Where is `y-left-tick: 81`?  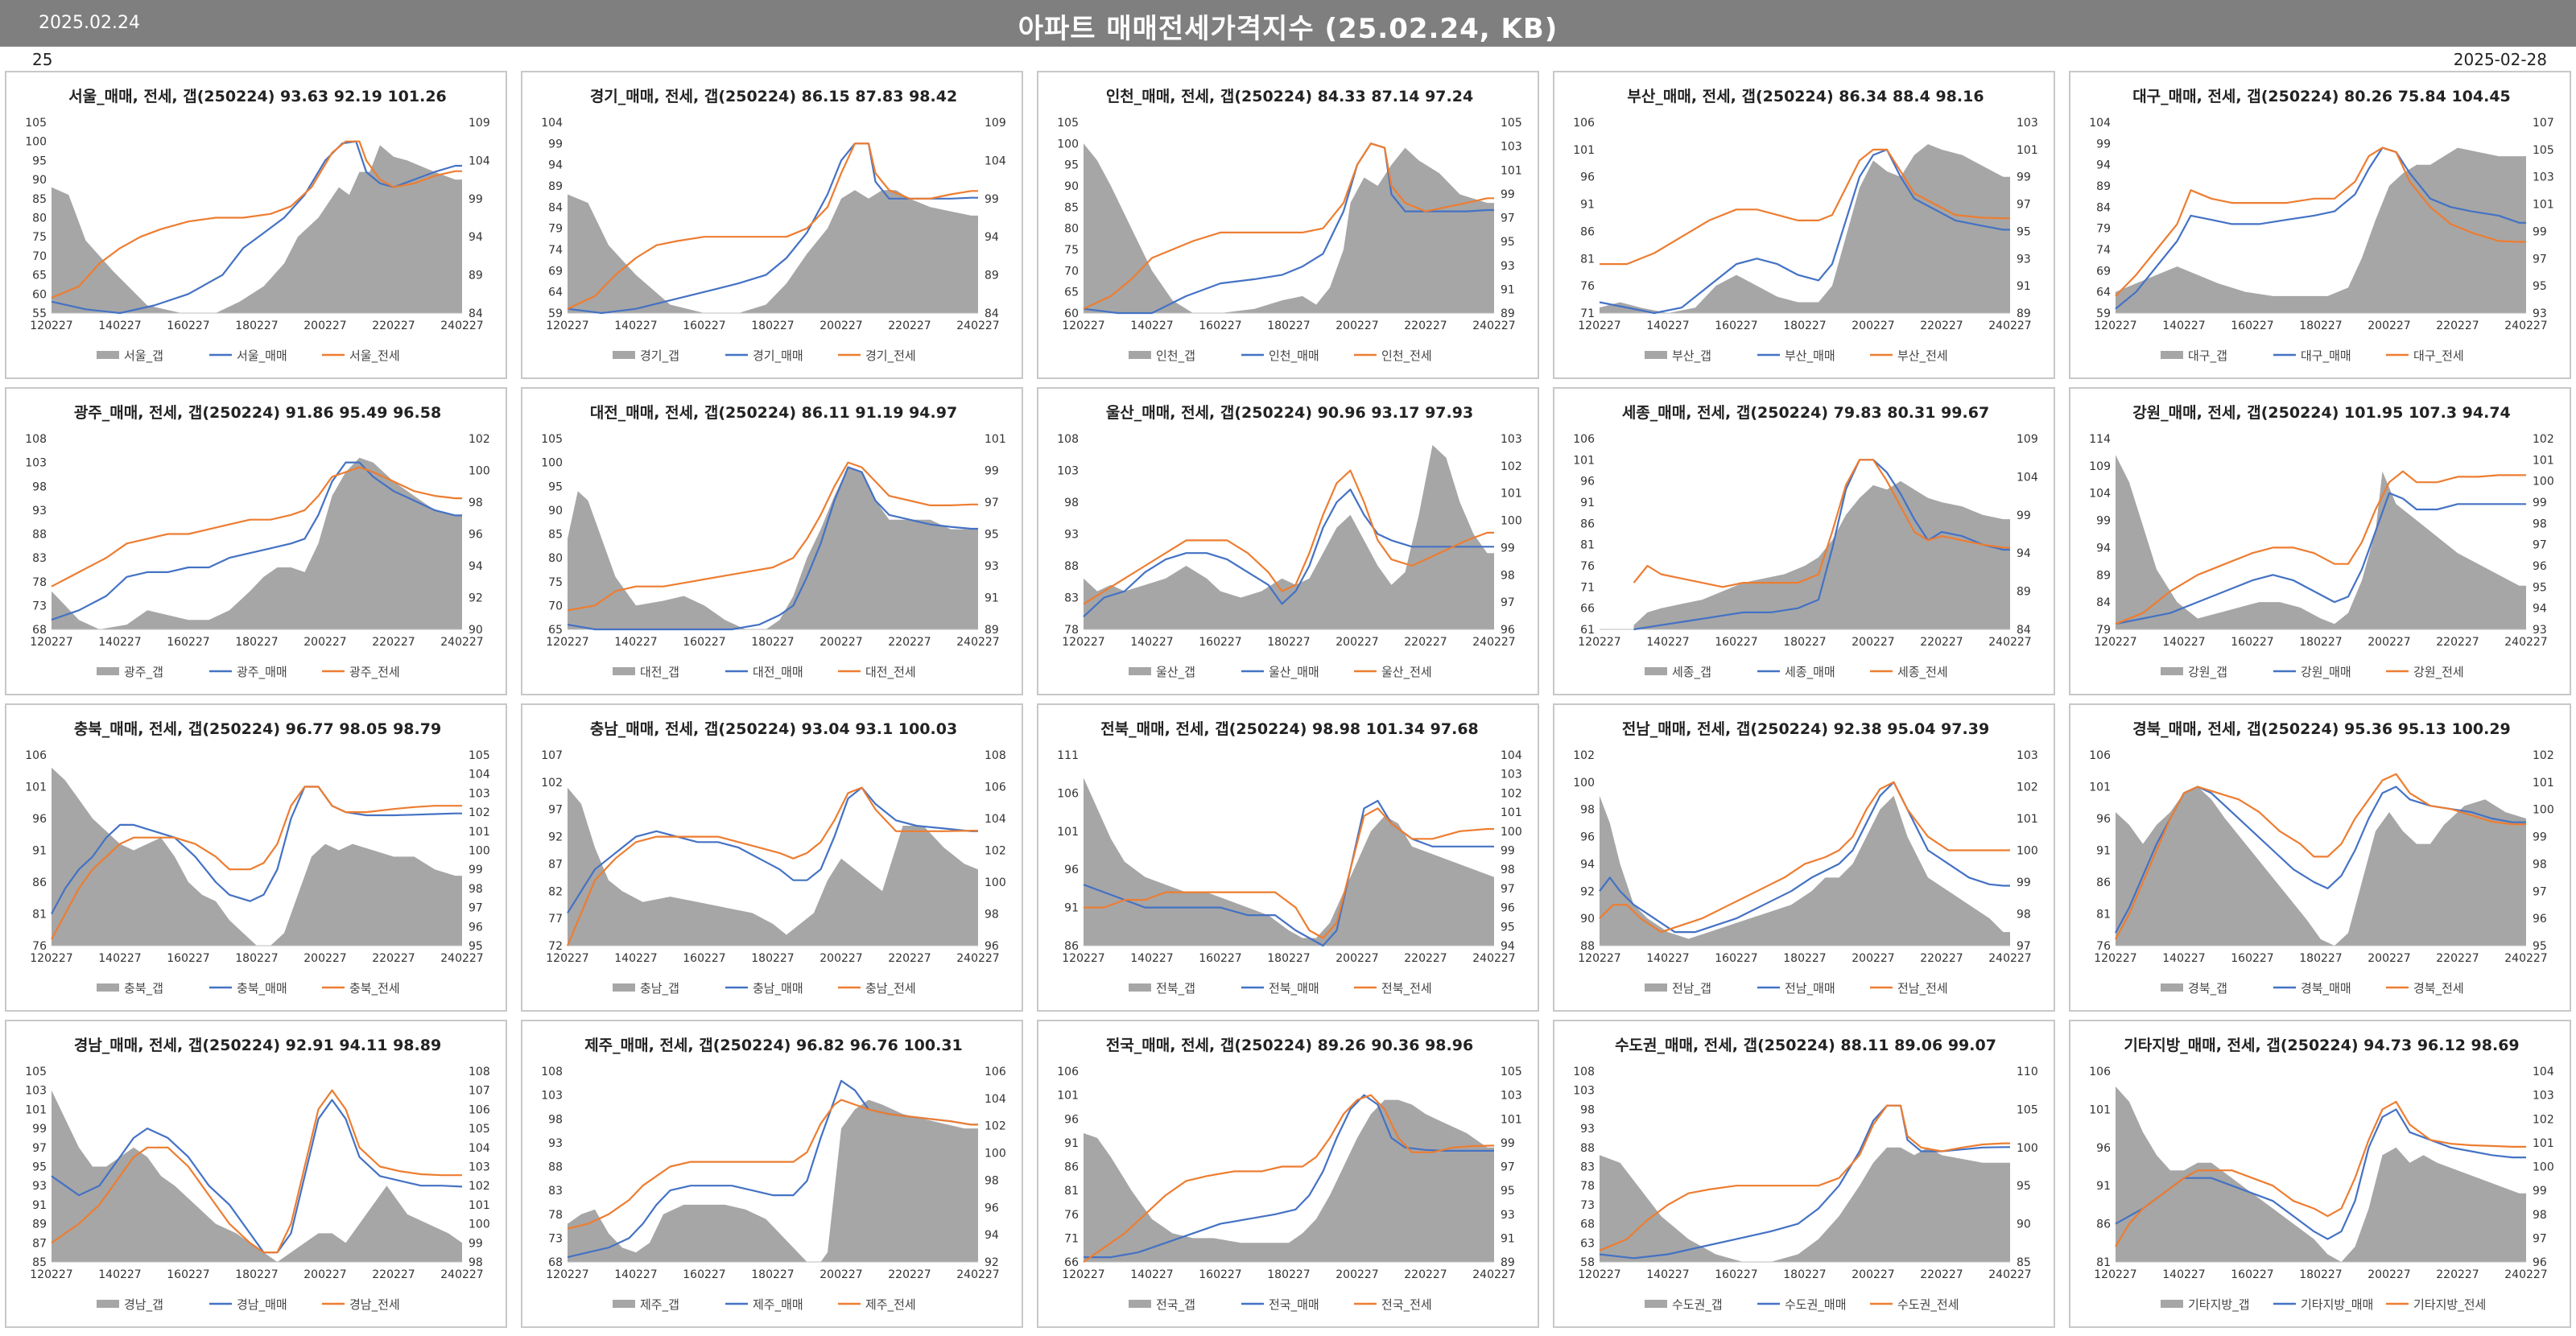
y-left-tick: 81 is located at coordinates (1587, 545).